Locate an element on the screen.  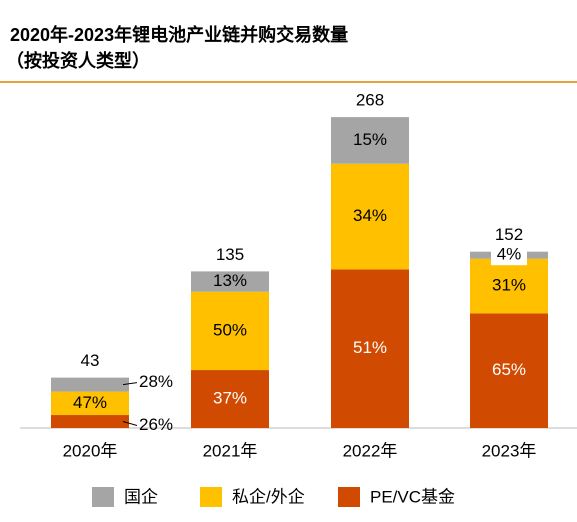
total-label: 152 is located at coordinates (509, 234).